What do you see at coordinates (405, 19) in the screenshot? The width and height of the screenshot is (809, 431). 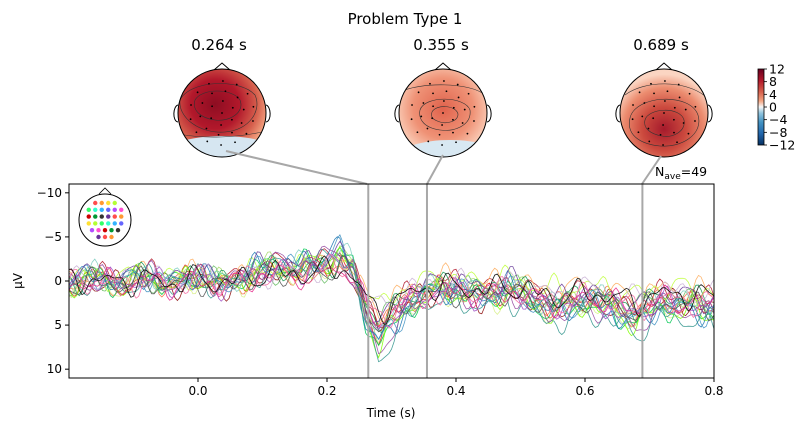 I see `figure-title: Problem Type 1` at bounding box center [405, 19].